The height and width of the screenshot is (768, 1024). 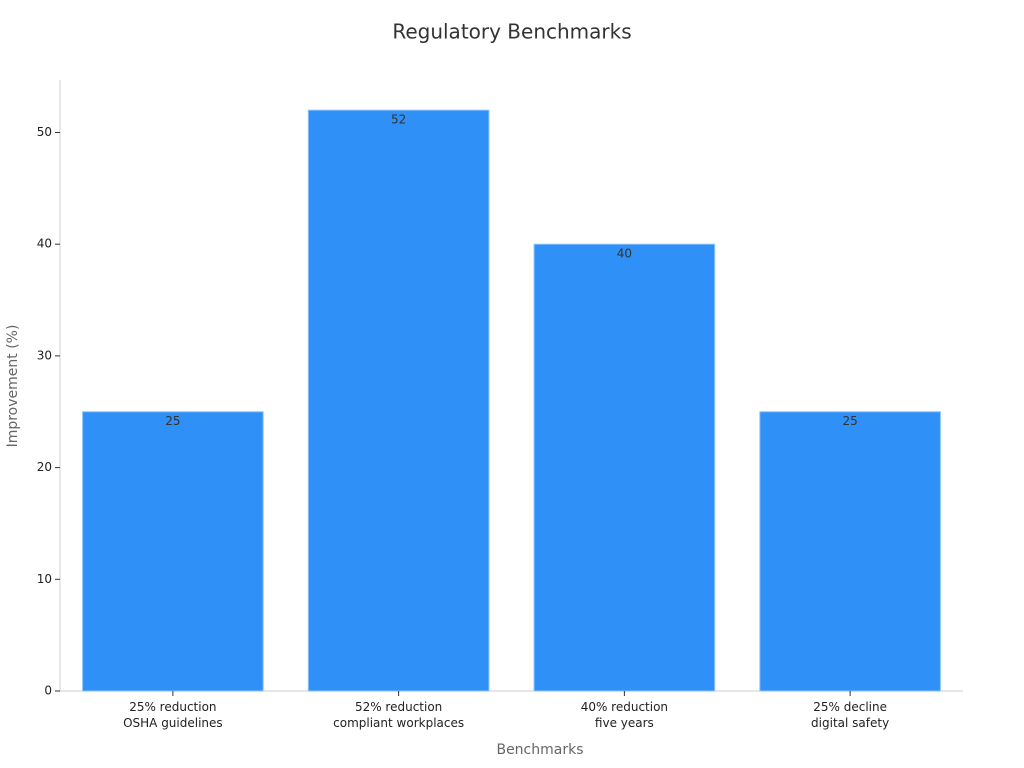 I want to click on x-tick-label: 25% reduction OSHA guidelines, so click(x=173, y=715).